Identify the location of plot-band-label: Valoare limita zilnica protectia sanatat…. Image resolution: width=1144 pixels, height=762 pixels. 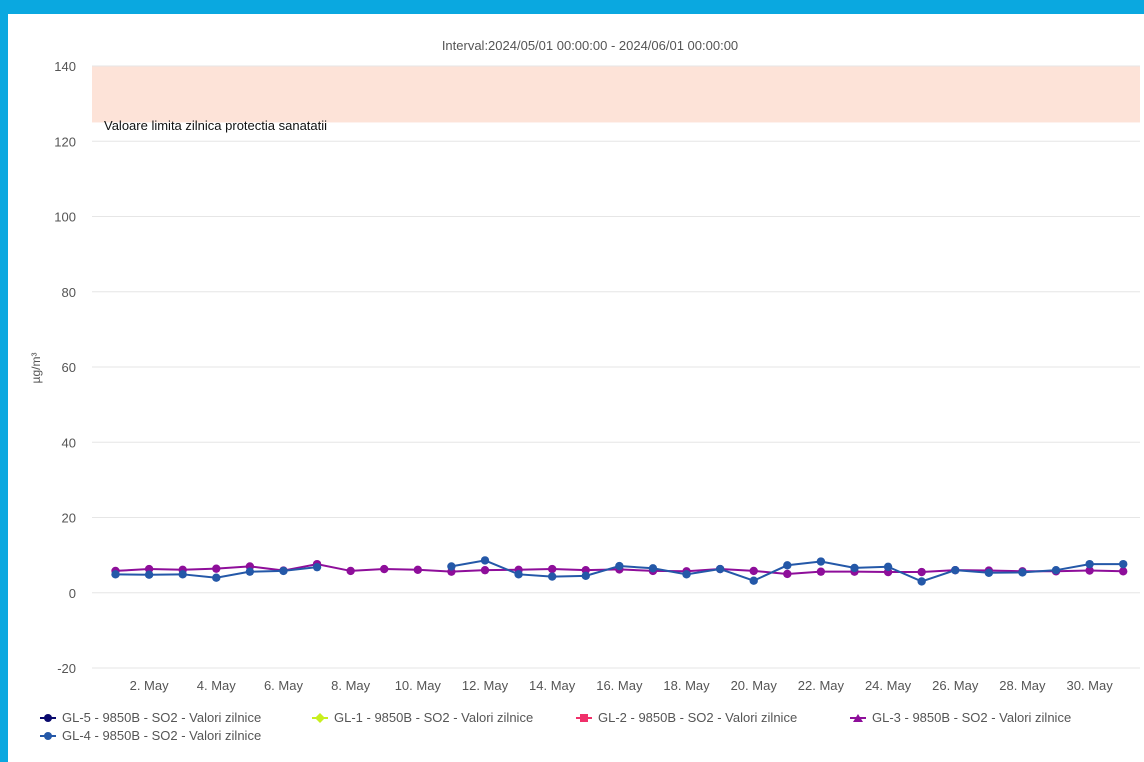
(215, 125).